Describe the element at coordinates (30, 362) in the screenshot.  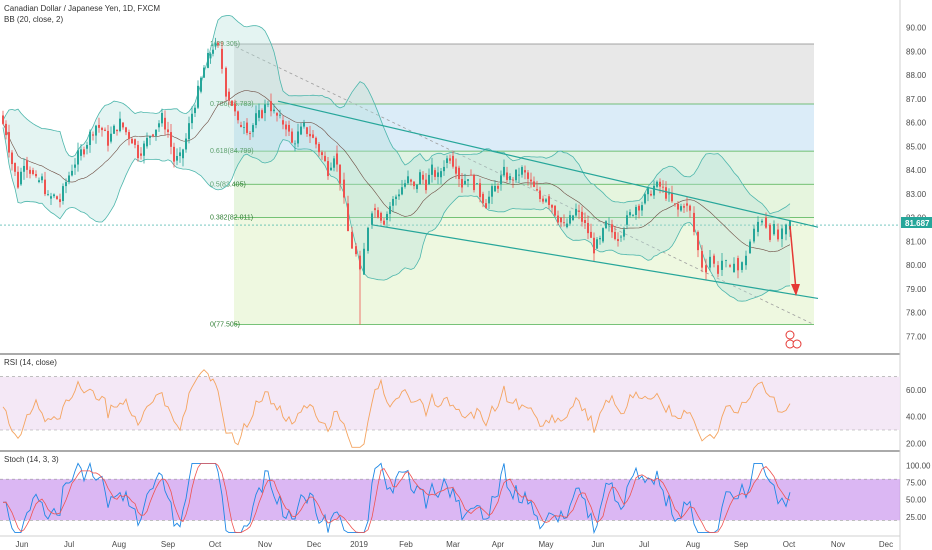
I see `rsi-indicator-label: RSI (14, close)` at that location.